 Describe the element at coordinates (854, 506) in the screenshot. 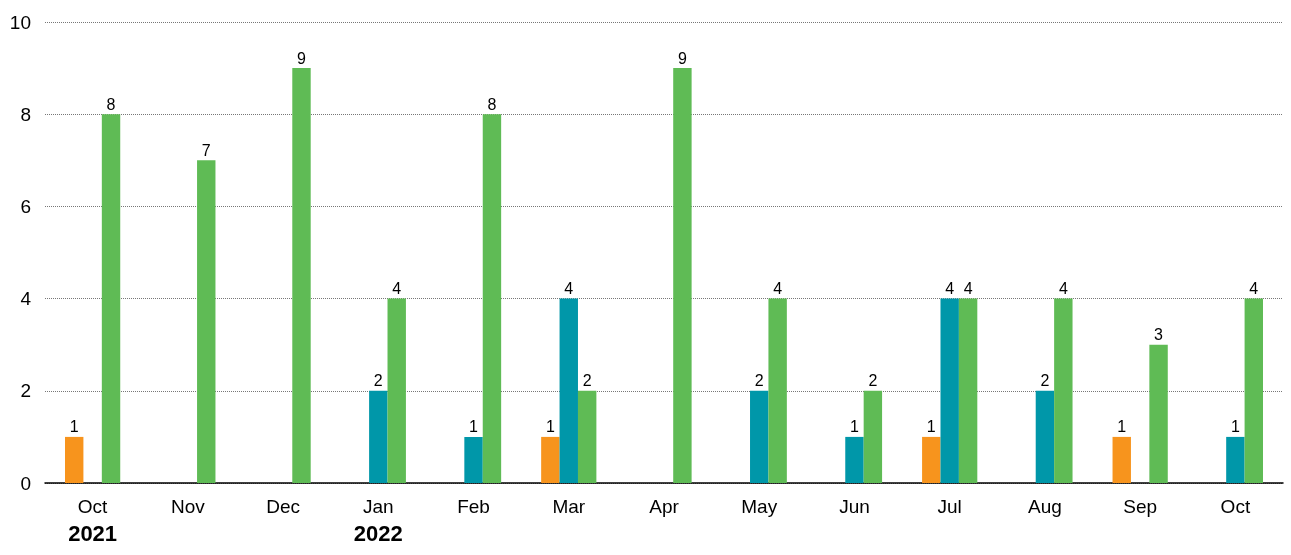

I see `x-tick-label: Jun` at that location.